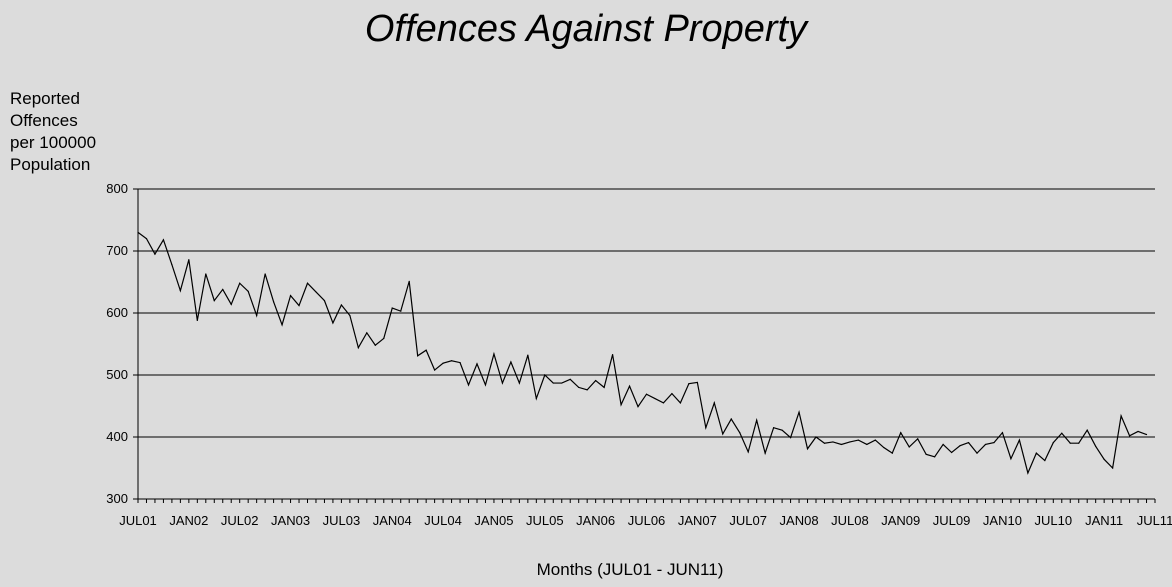 This screenshot has height=587, width=1172. What do you see at coordinates (748, 520) in the screenshot?
I see `x-tick-label: JUL07` at bounding box center [748, 520].